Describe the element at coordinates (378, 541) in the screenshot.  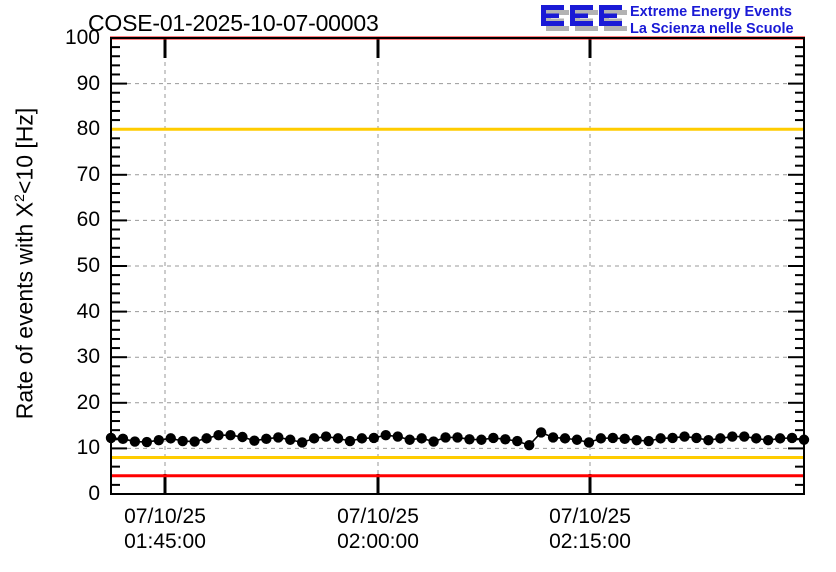
I see `x-tick-time: 02:00:00` at that location.